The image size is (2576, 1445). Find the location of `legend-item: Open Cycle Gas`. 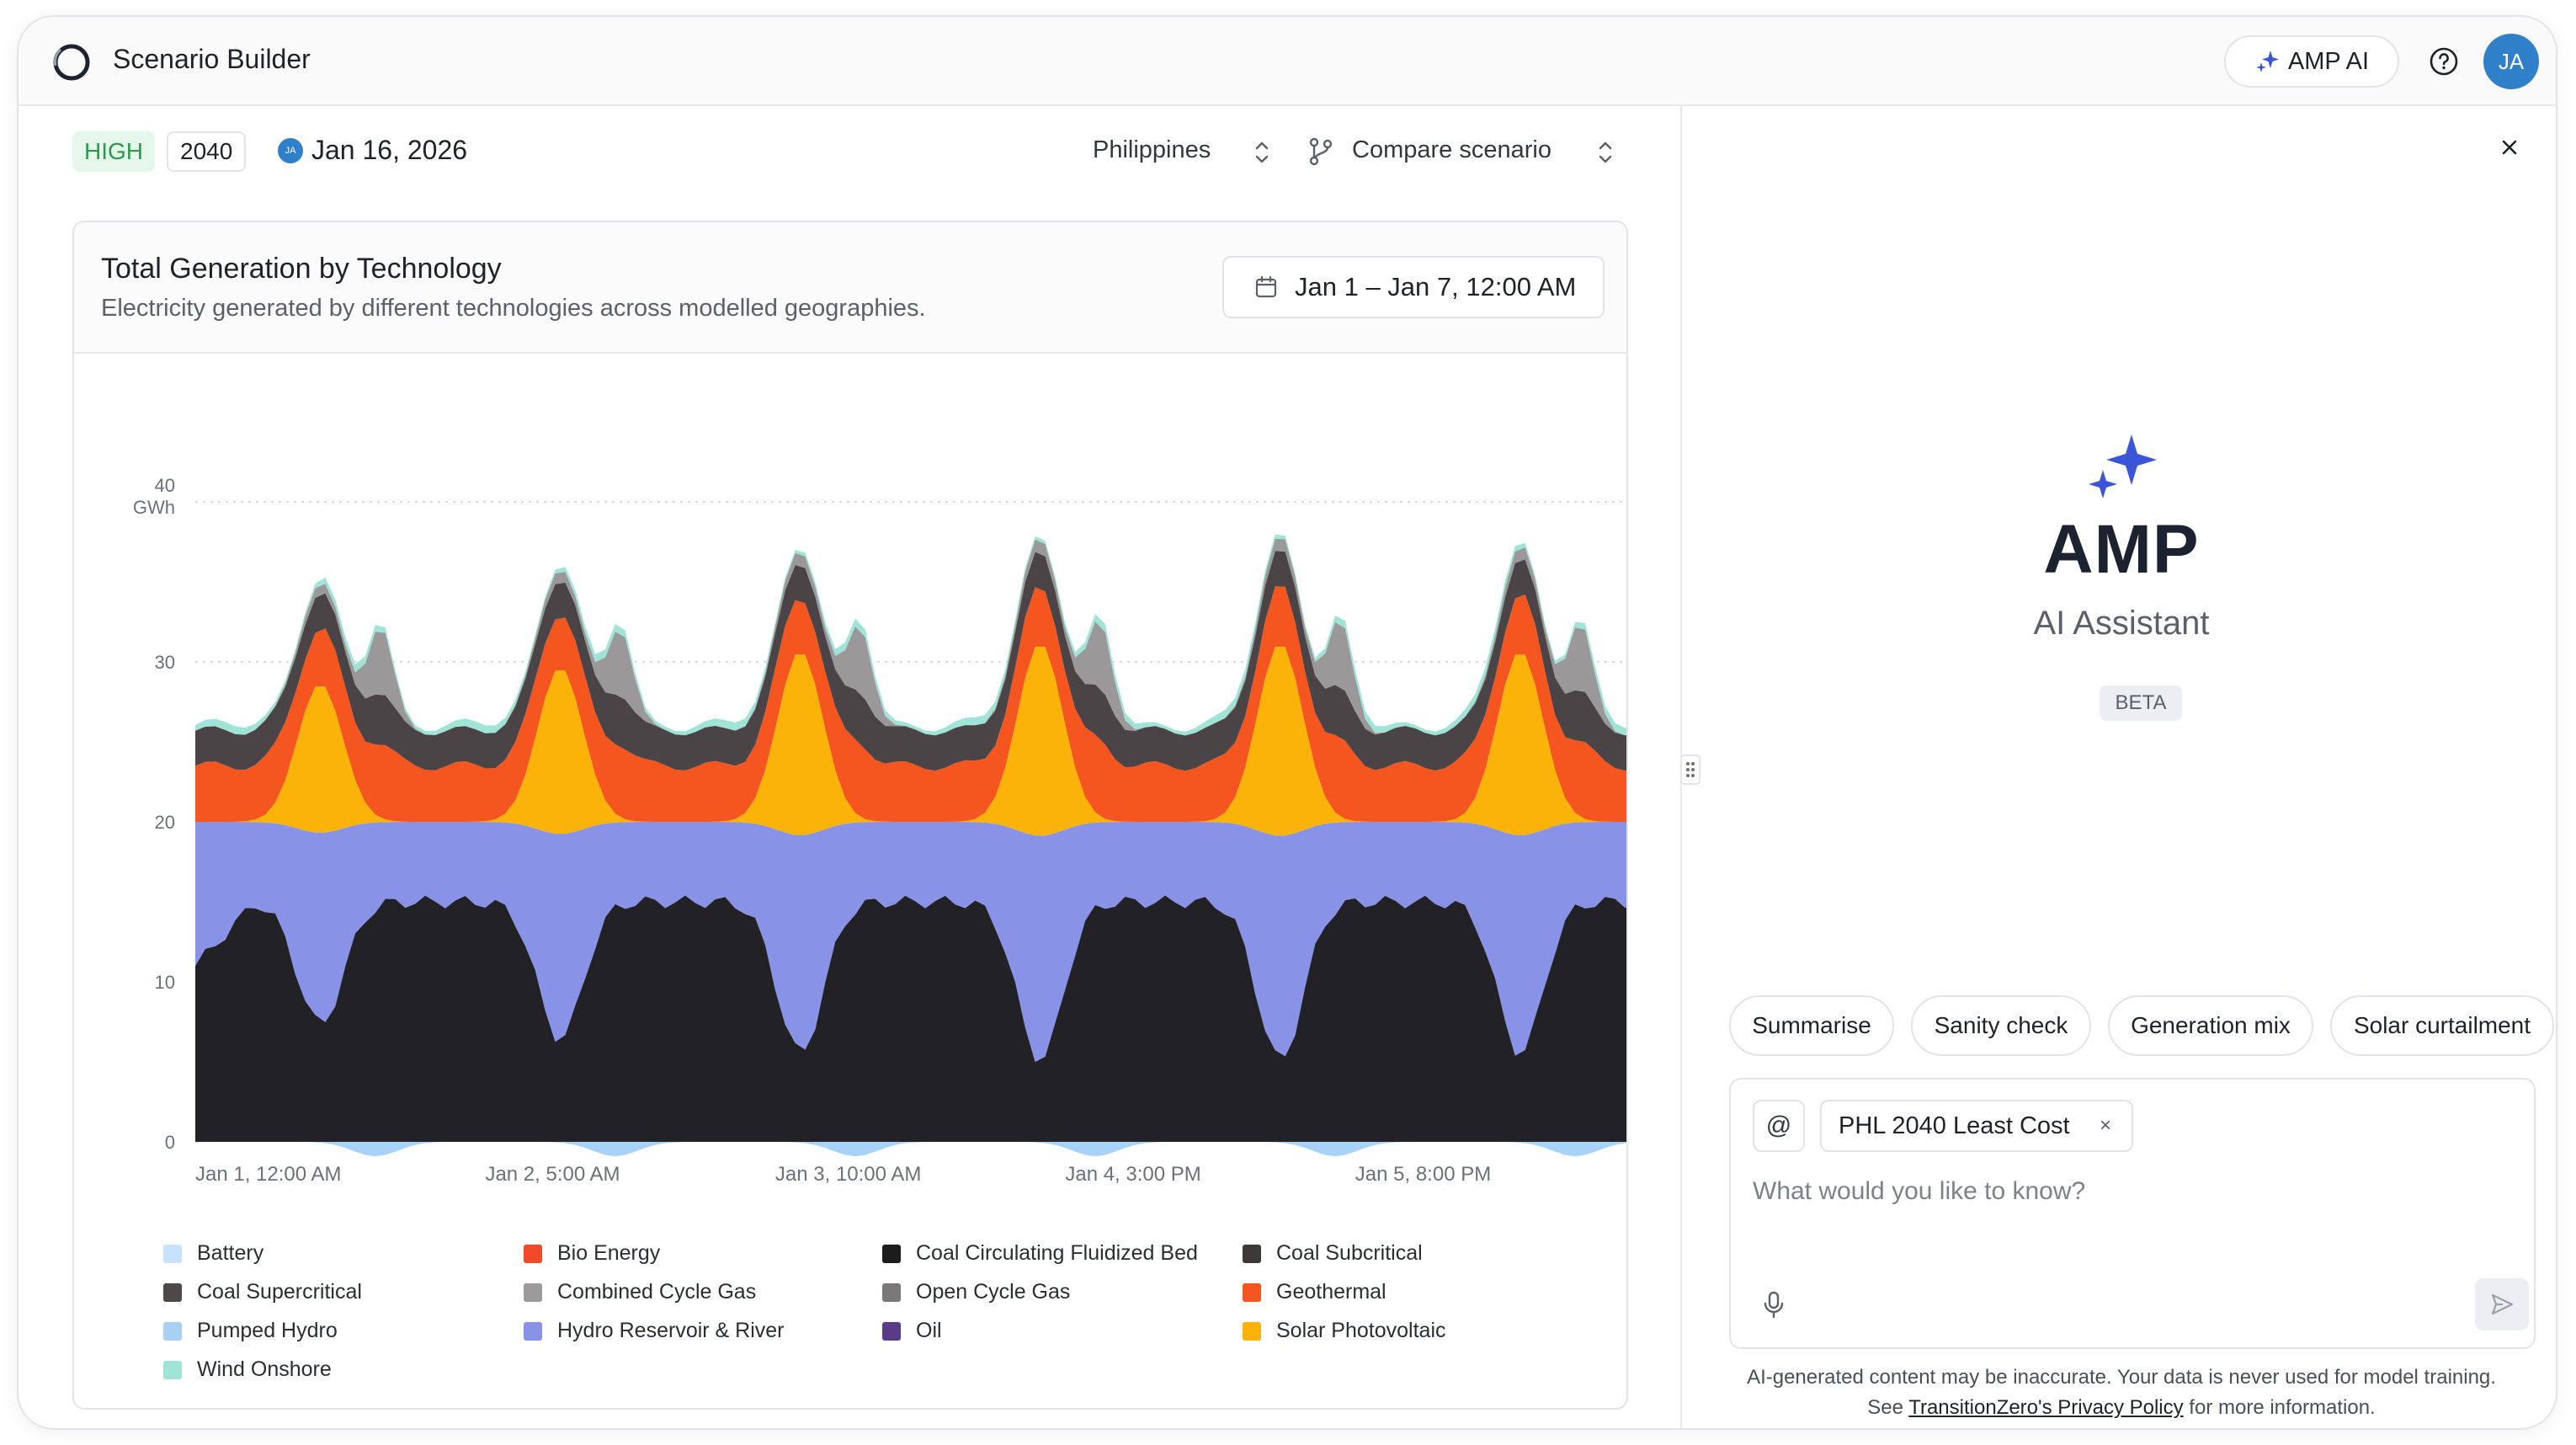

legend-item: Open Cycle Gas is located at coordinates (976, 1292).